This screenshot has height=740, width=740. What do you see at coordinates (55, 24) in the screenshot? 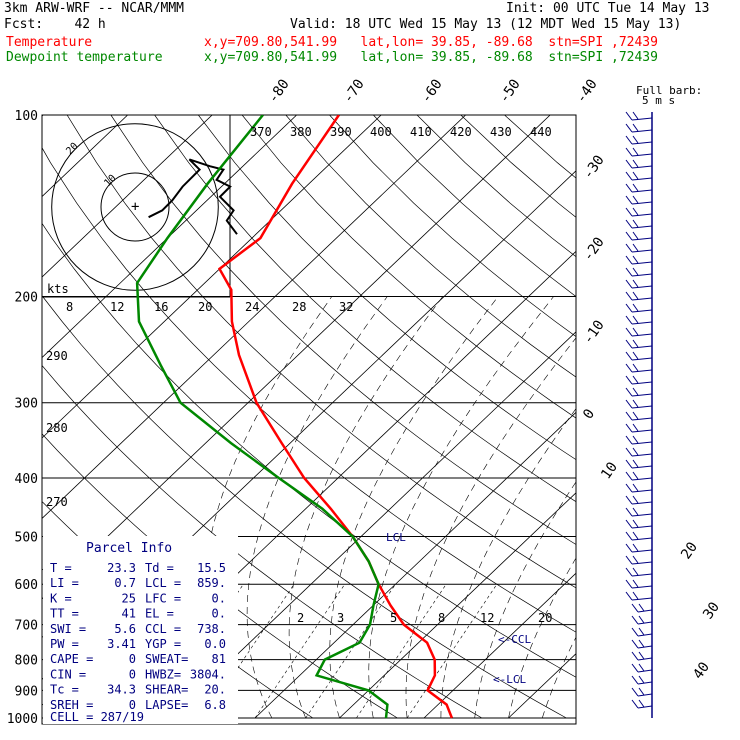
I see `forecast-hour: Fcst: 42 h` at bounding box center [55, 24].